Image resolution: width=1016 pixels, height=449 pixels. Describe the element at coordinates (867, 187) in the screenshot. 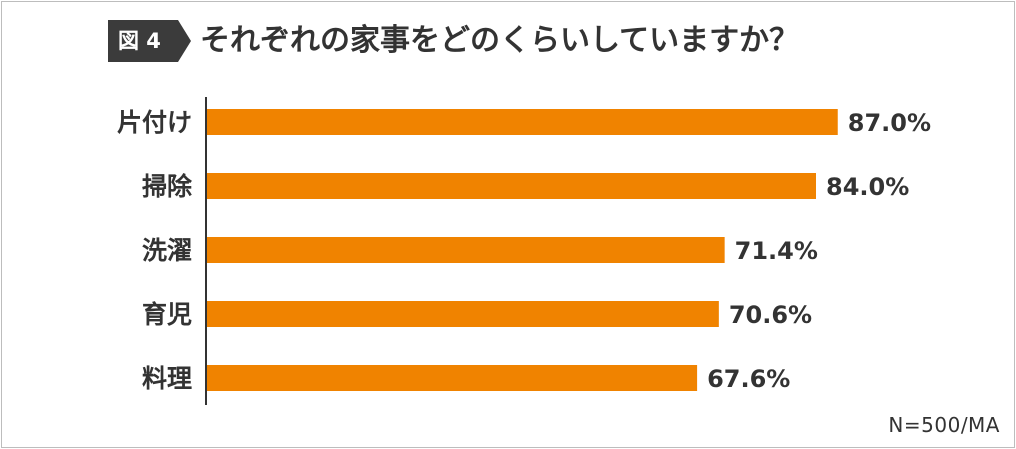

I see `value-label: 84.0%` at that location.